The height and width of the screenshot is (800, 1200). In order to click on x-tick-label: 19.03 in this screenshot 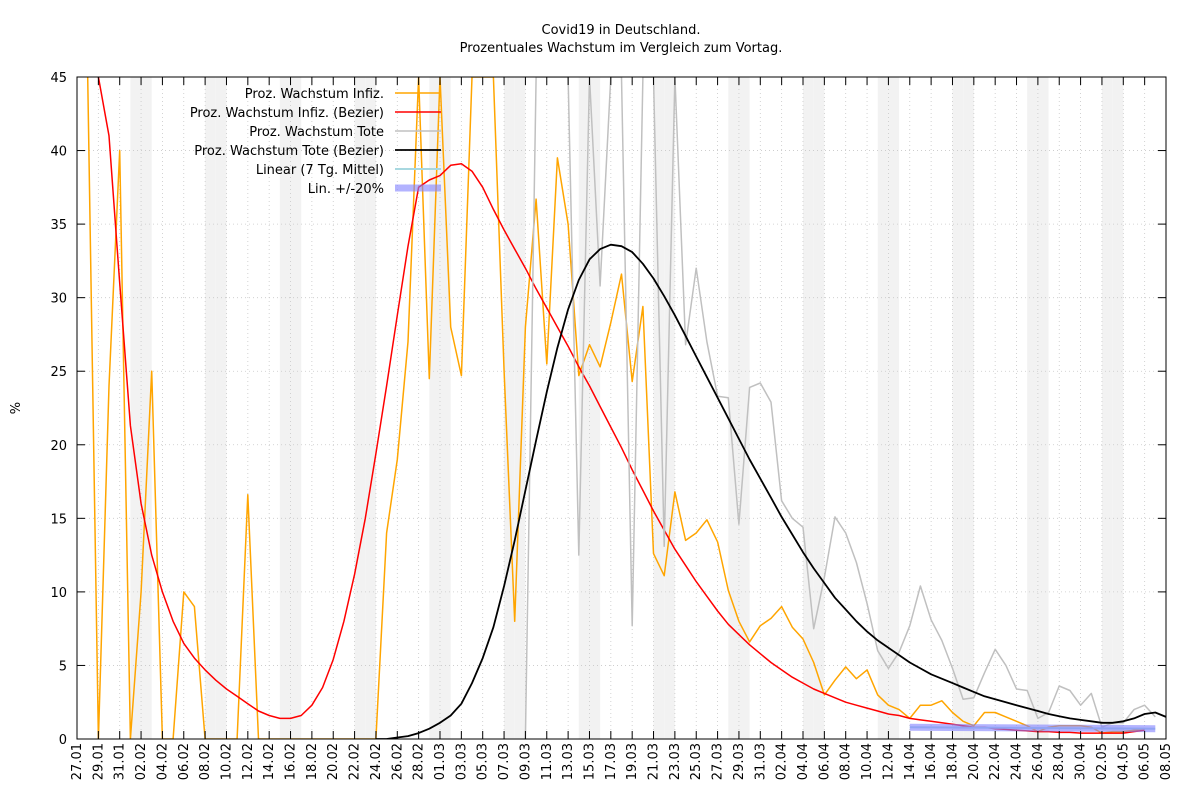, I will do `click(632, 761)`.